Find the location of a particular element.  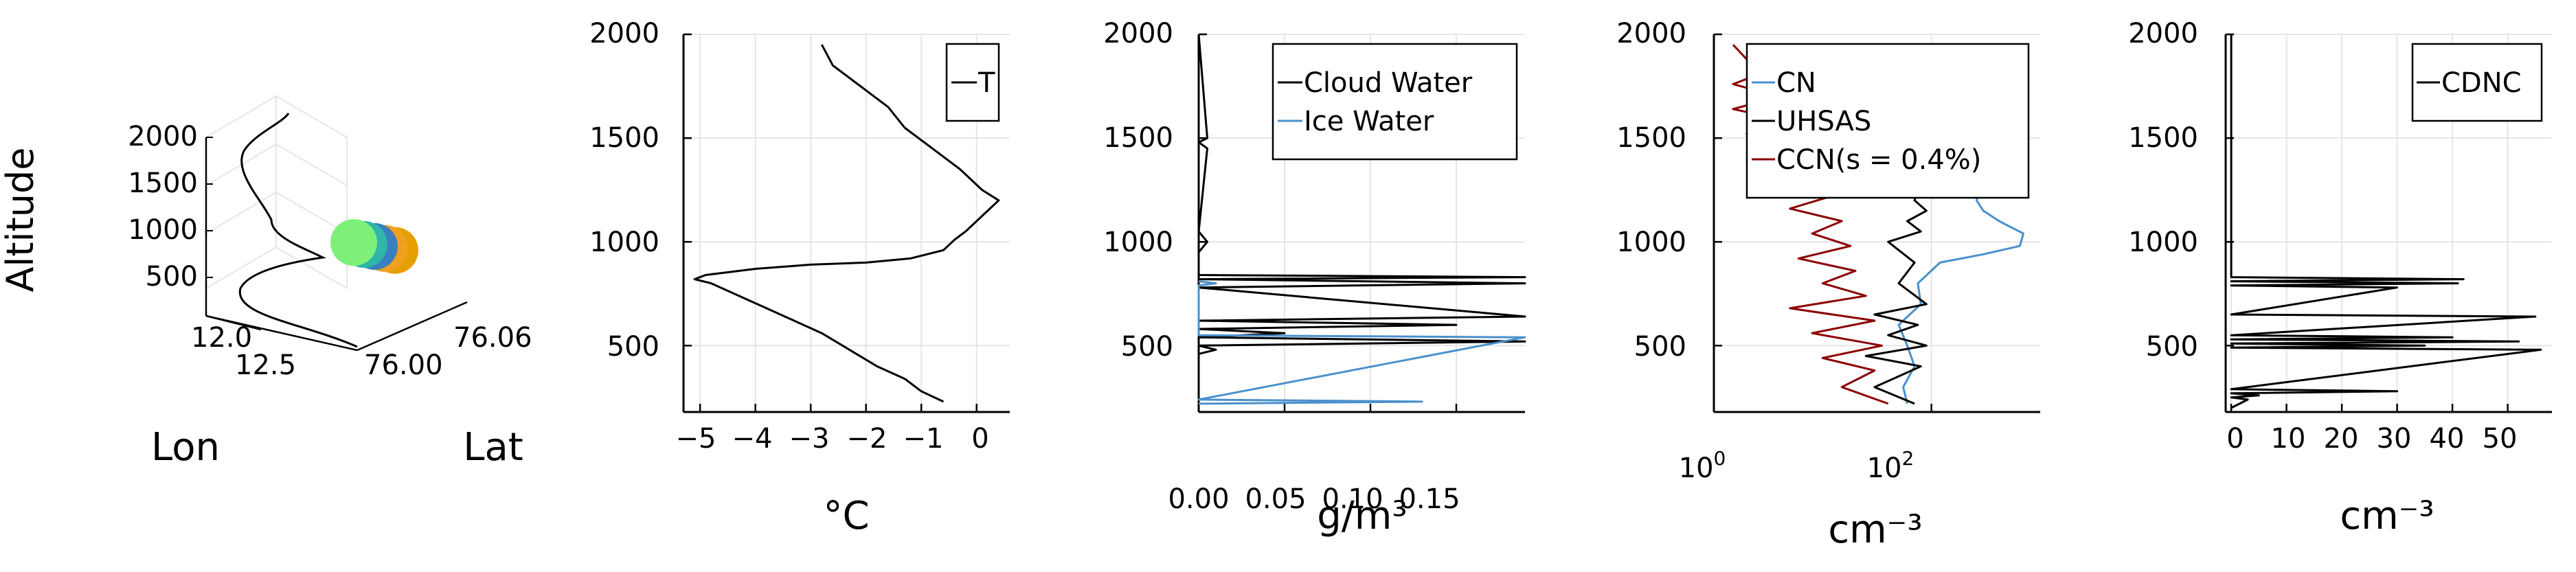

series-line-cdnc is located at coordinates (2386, 222).